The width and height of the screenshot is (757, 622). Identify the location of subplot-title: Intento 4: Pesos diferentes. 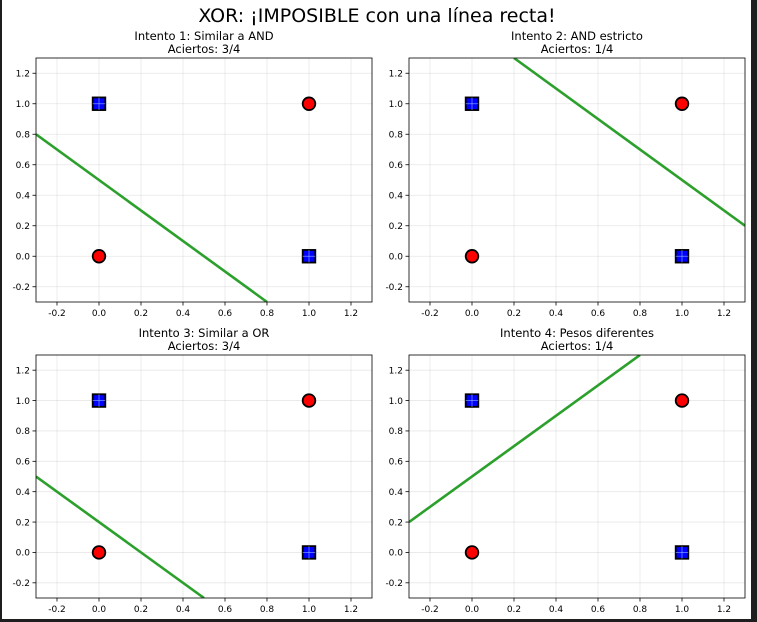
(577, 333).